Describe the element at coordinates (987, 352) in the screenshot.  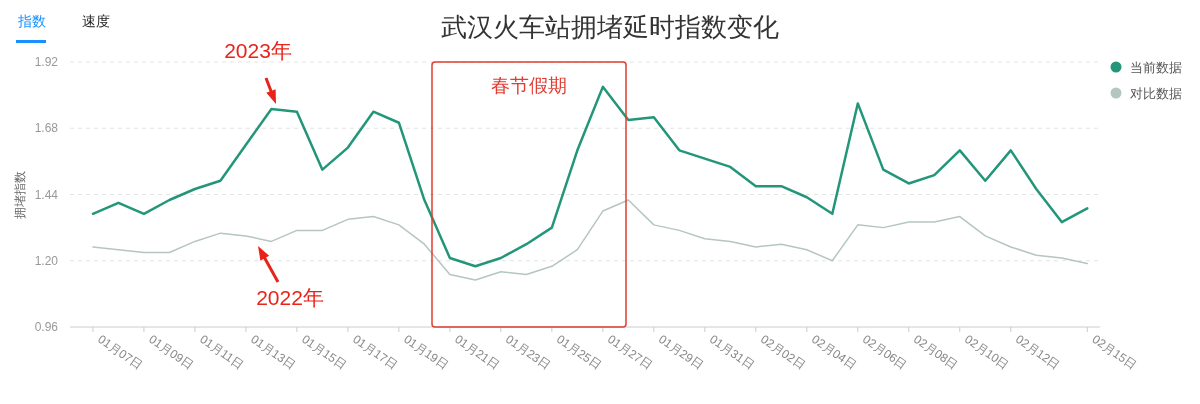
I see `x-tick-label: 02月10日` at that location.